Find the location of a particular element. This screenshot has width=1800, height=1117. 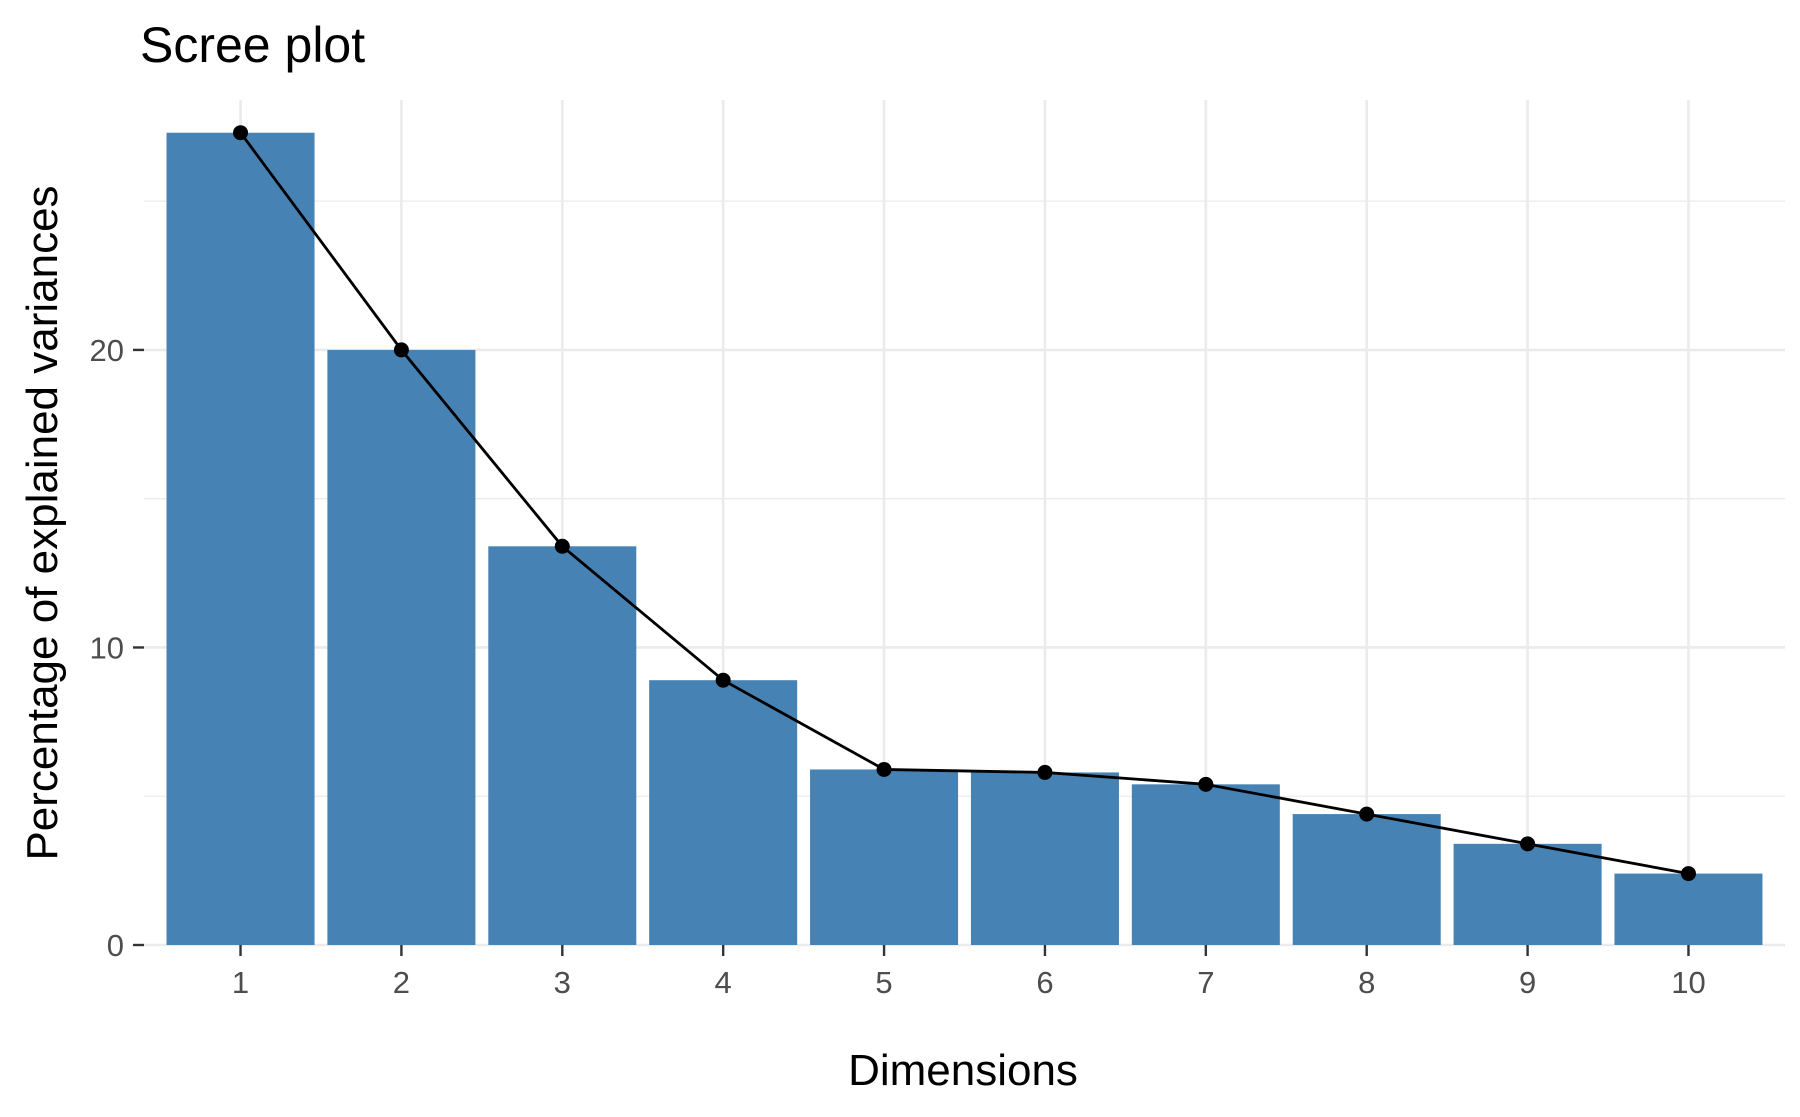

x-tick-label: 6 is located at coordinates (1044, 982).